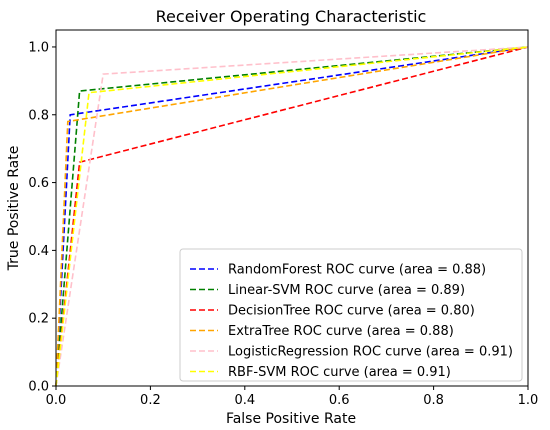 Image resolution: width=550 pixels, height=430 pixels. Describe the element at coordinates (346, 290) in the screenshot. I see `legend-label-1: Linear-SVM ROC curve (area = 0.89)` at that location.